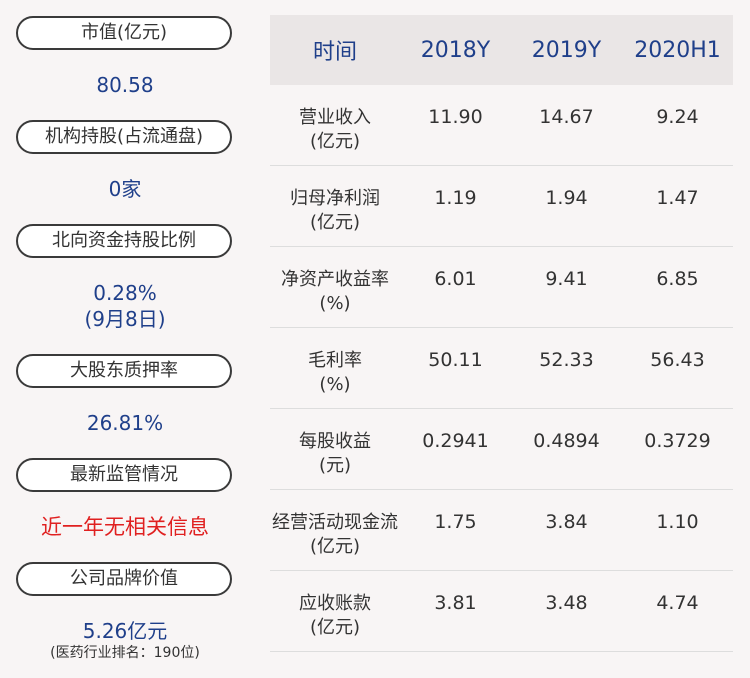  I want to click on metric-name: 净资产收益率, so click(335, 279).